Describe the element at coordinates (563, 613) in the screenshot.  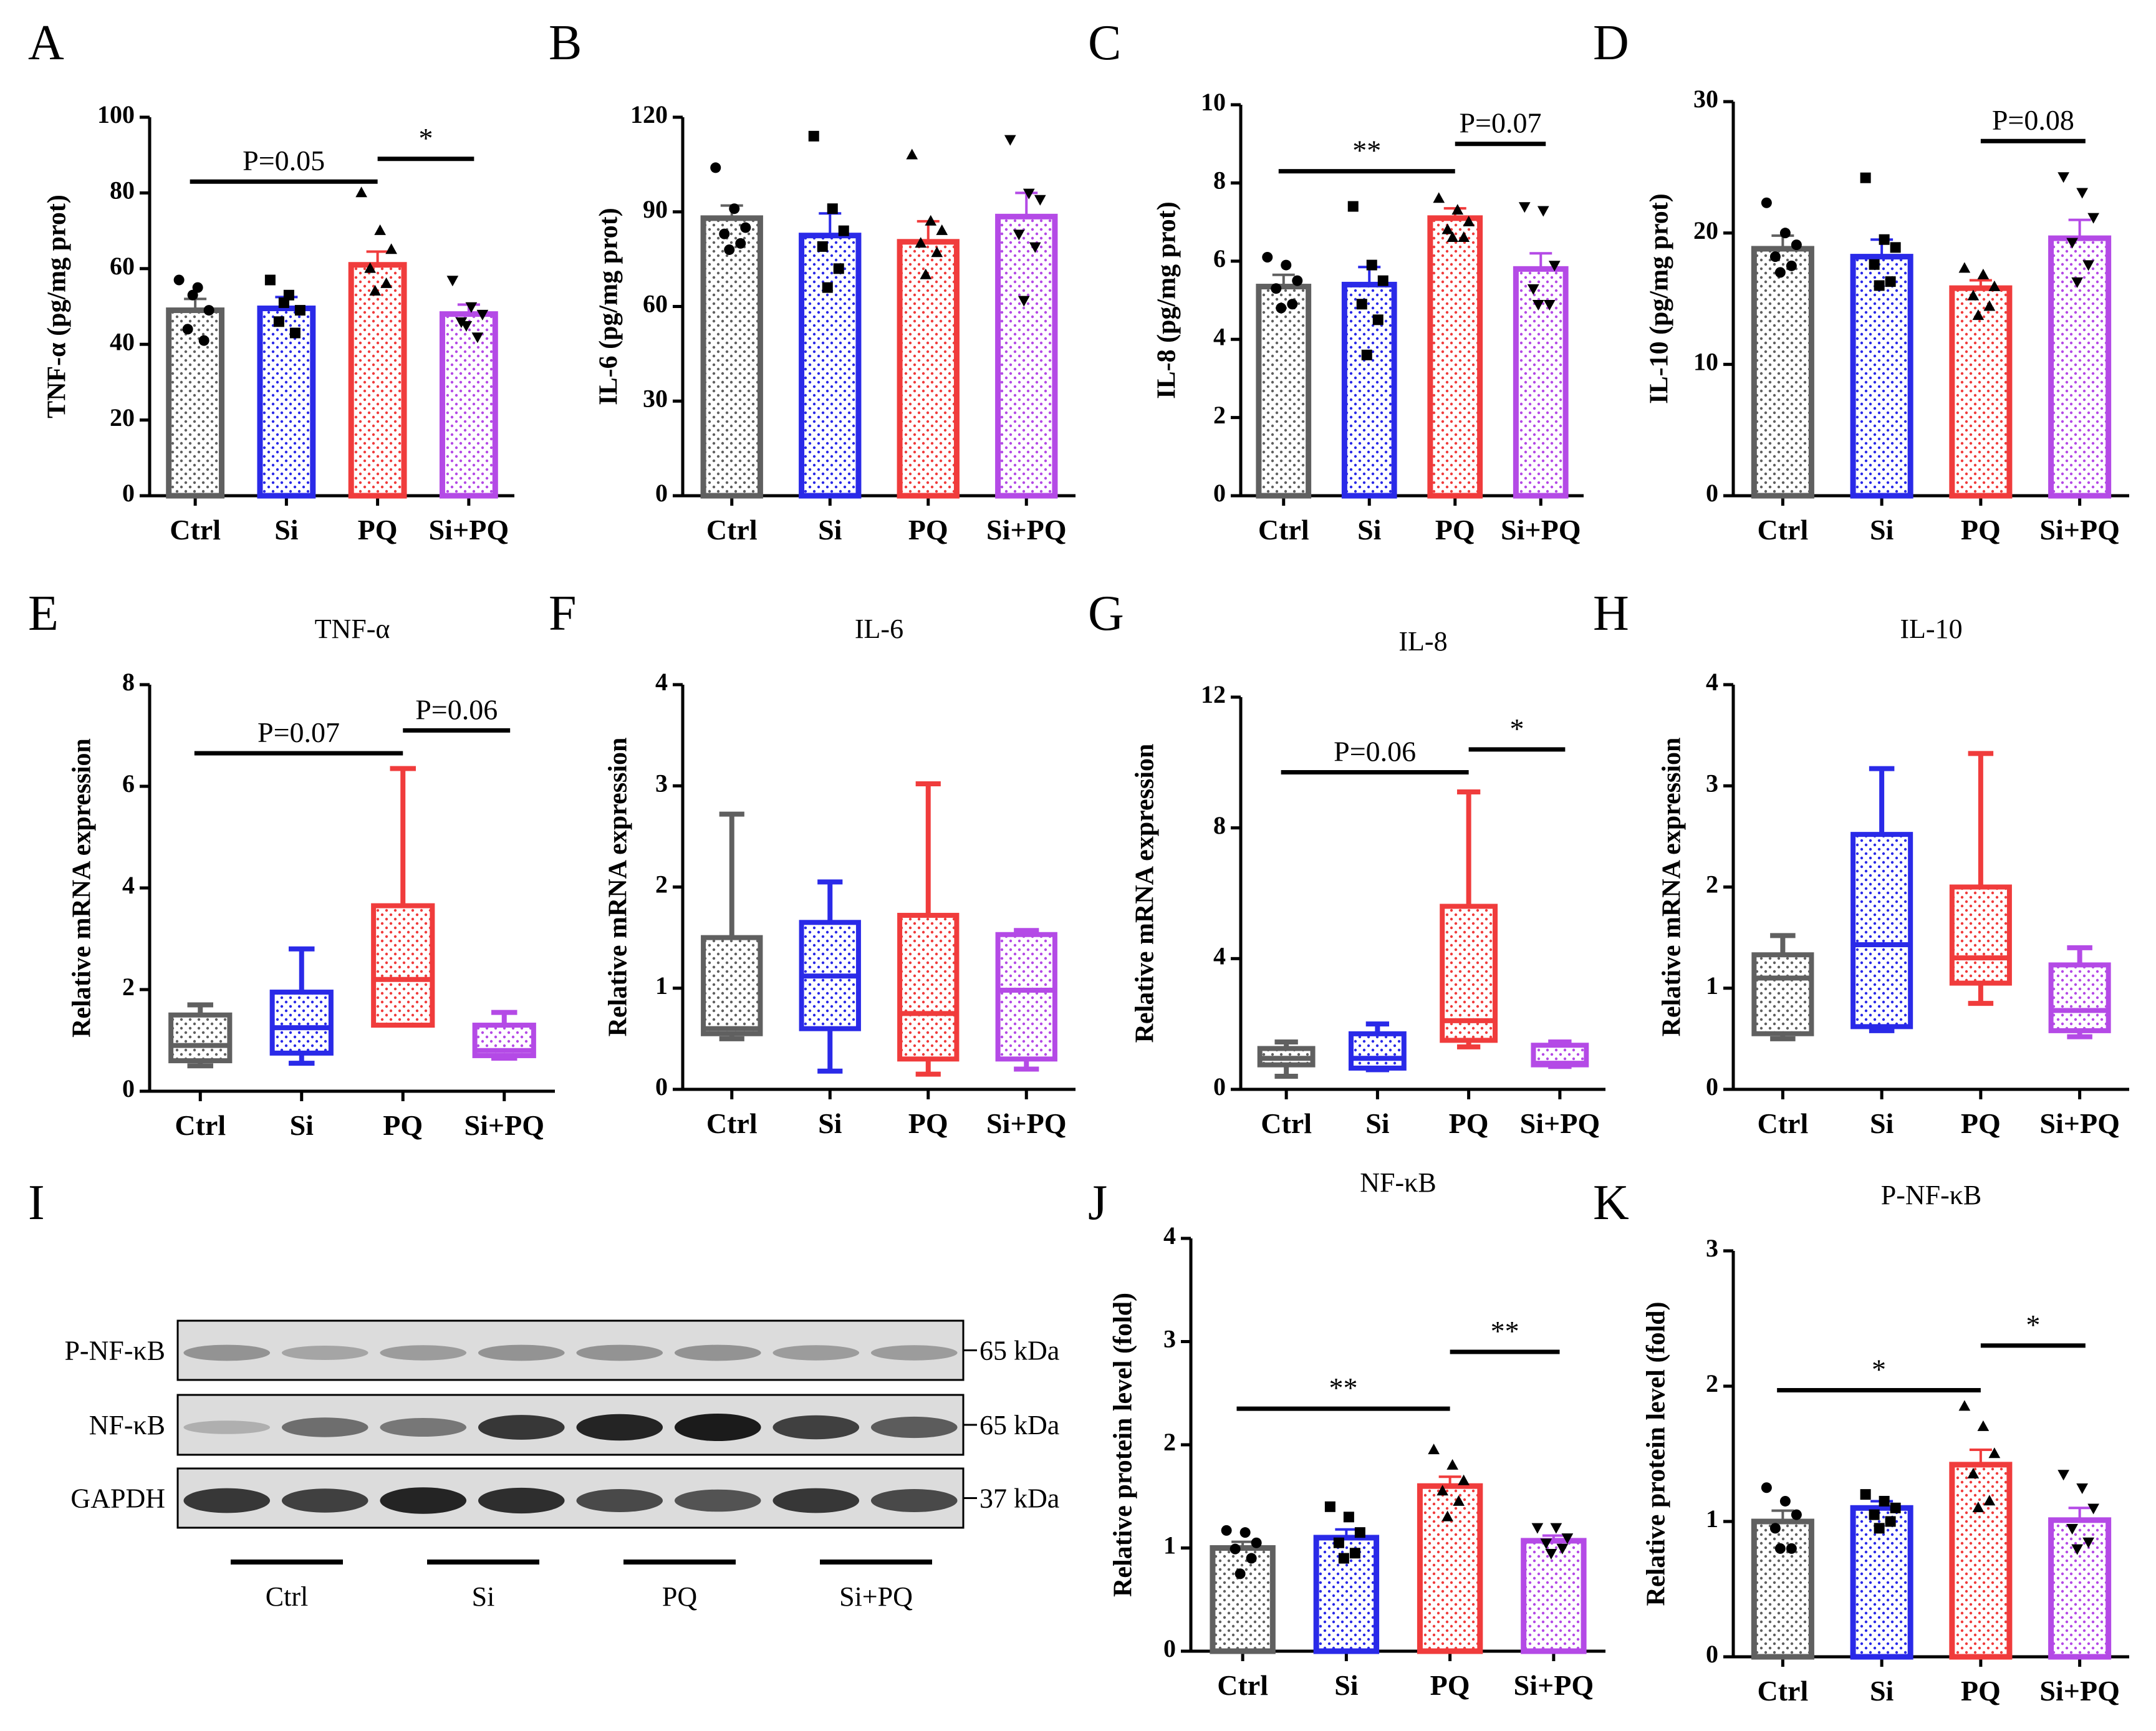
I see `panel-letter: F` at that location.